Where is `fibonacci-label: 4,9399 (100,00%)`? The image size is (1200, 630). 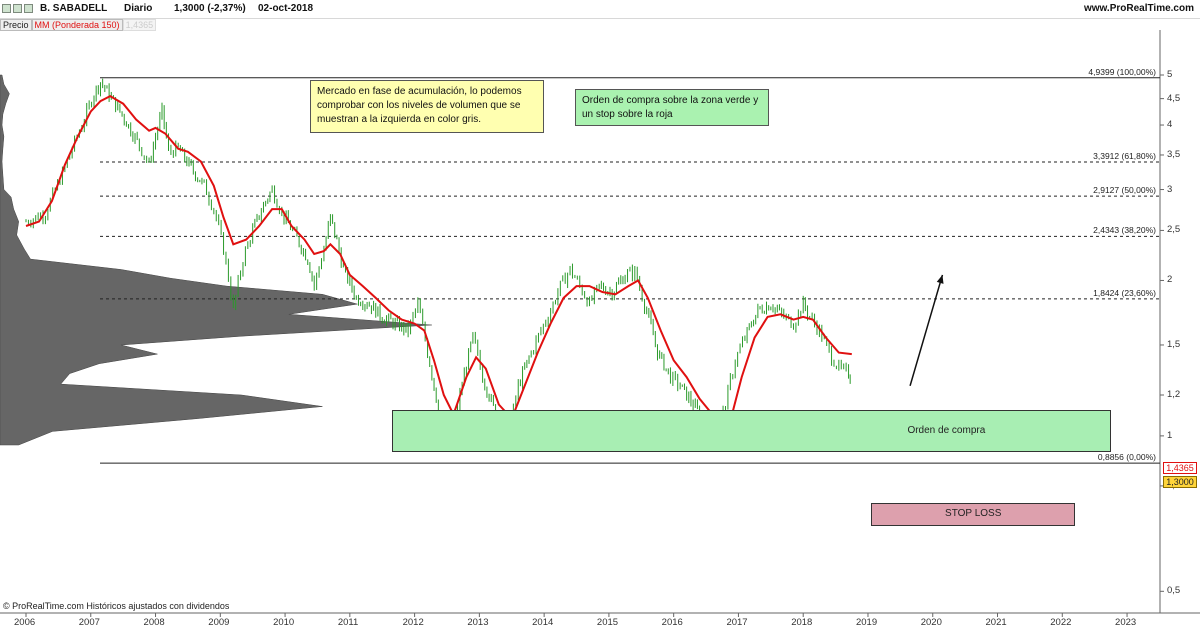 fibonacci-label: 4,9399 (100,00%) is located at coordinates (1122, 71).